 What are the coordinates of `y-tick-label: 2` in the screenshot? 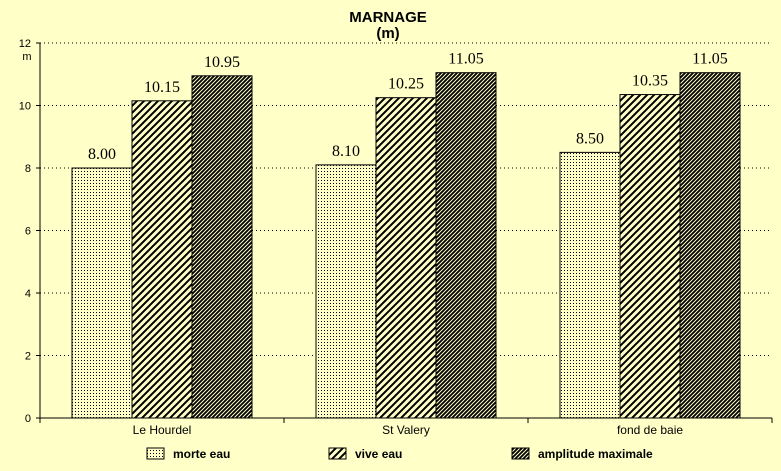 It's located at (28, 357).